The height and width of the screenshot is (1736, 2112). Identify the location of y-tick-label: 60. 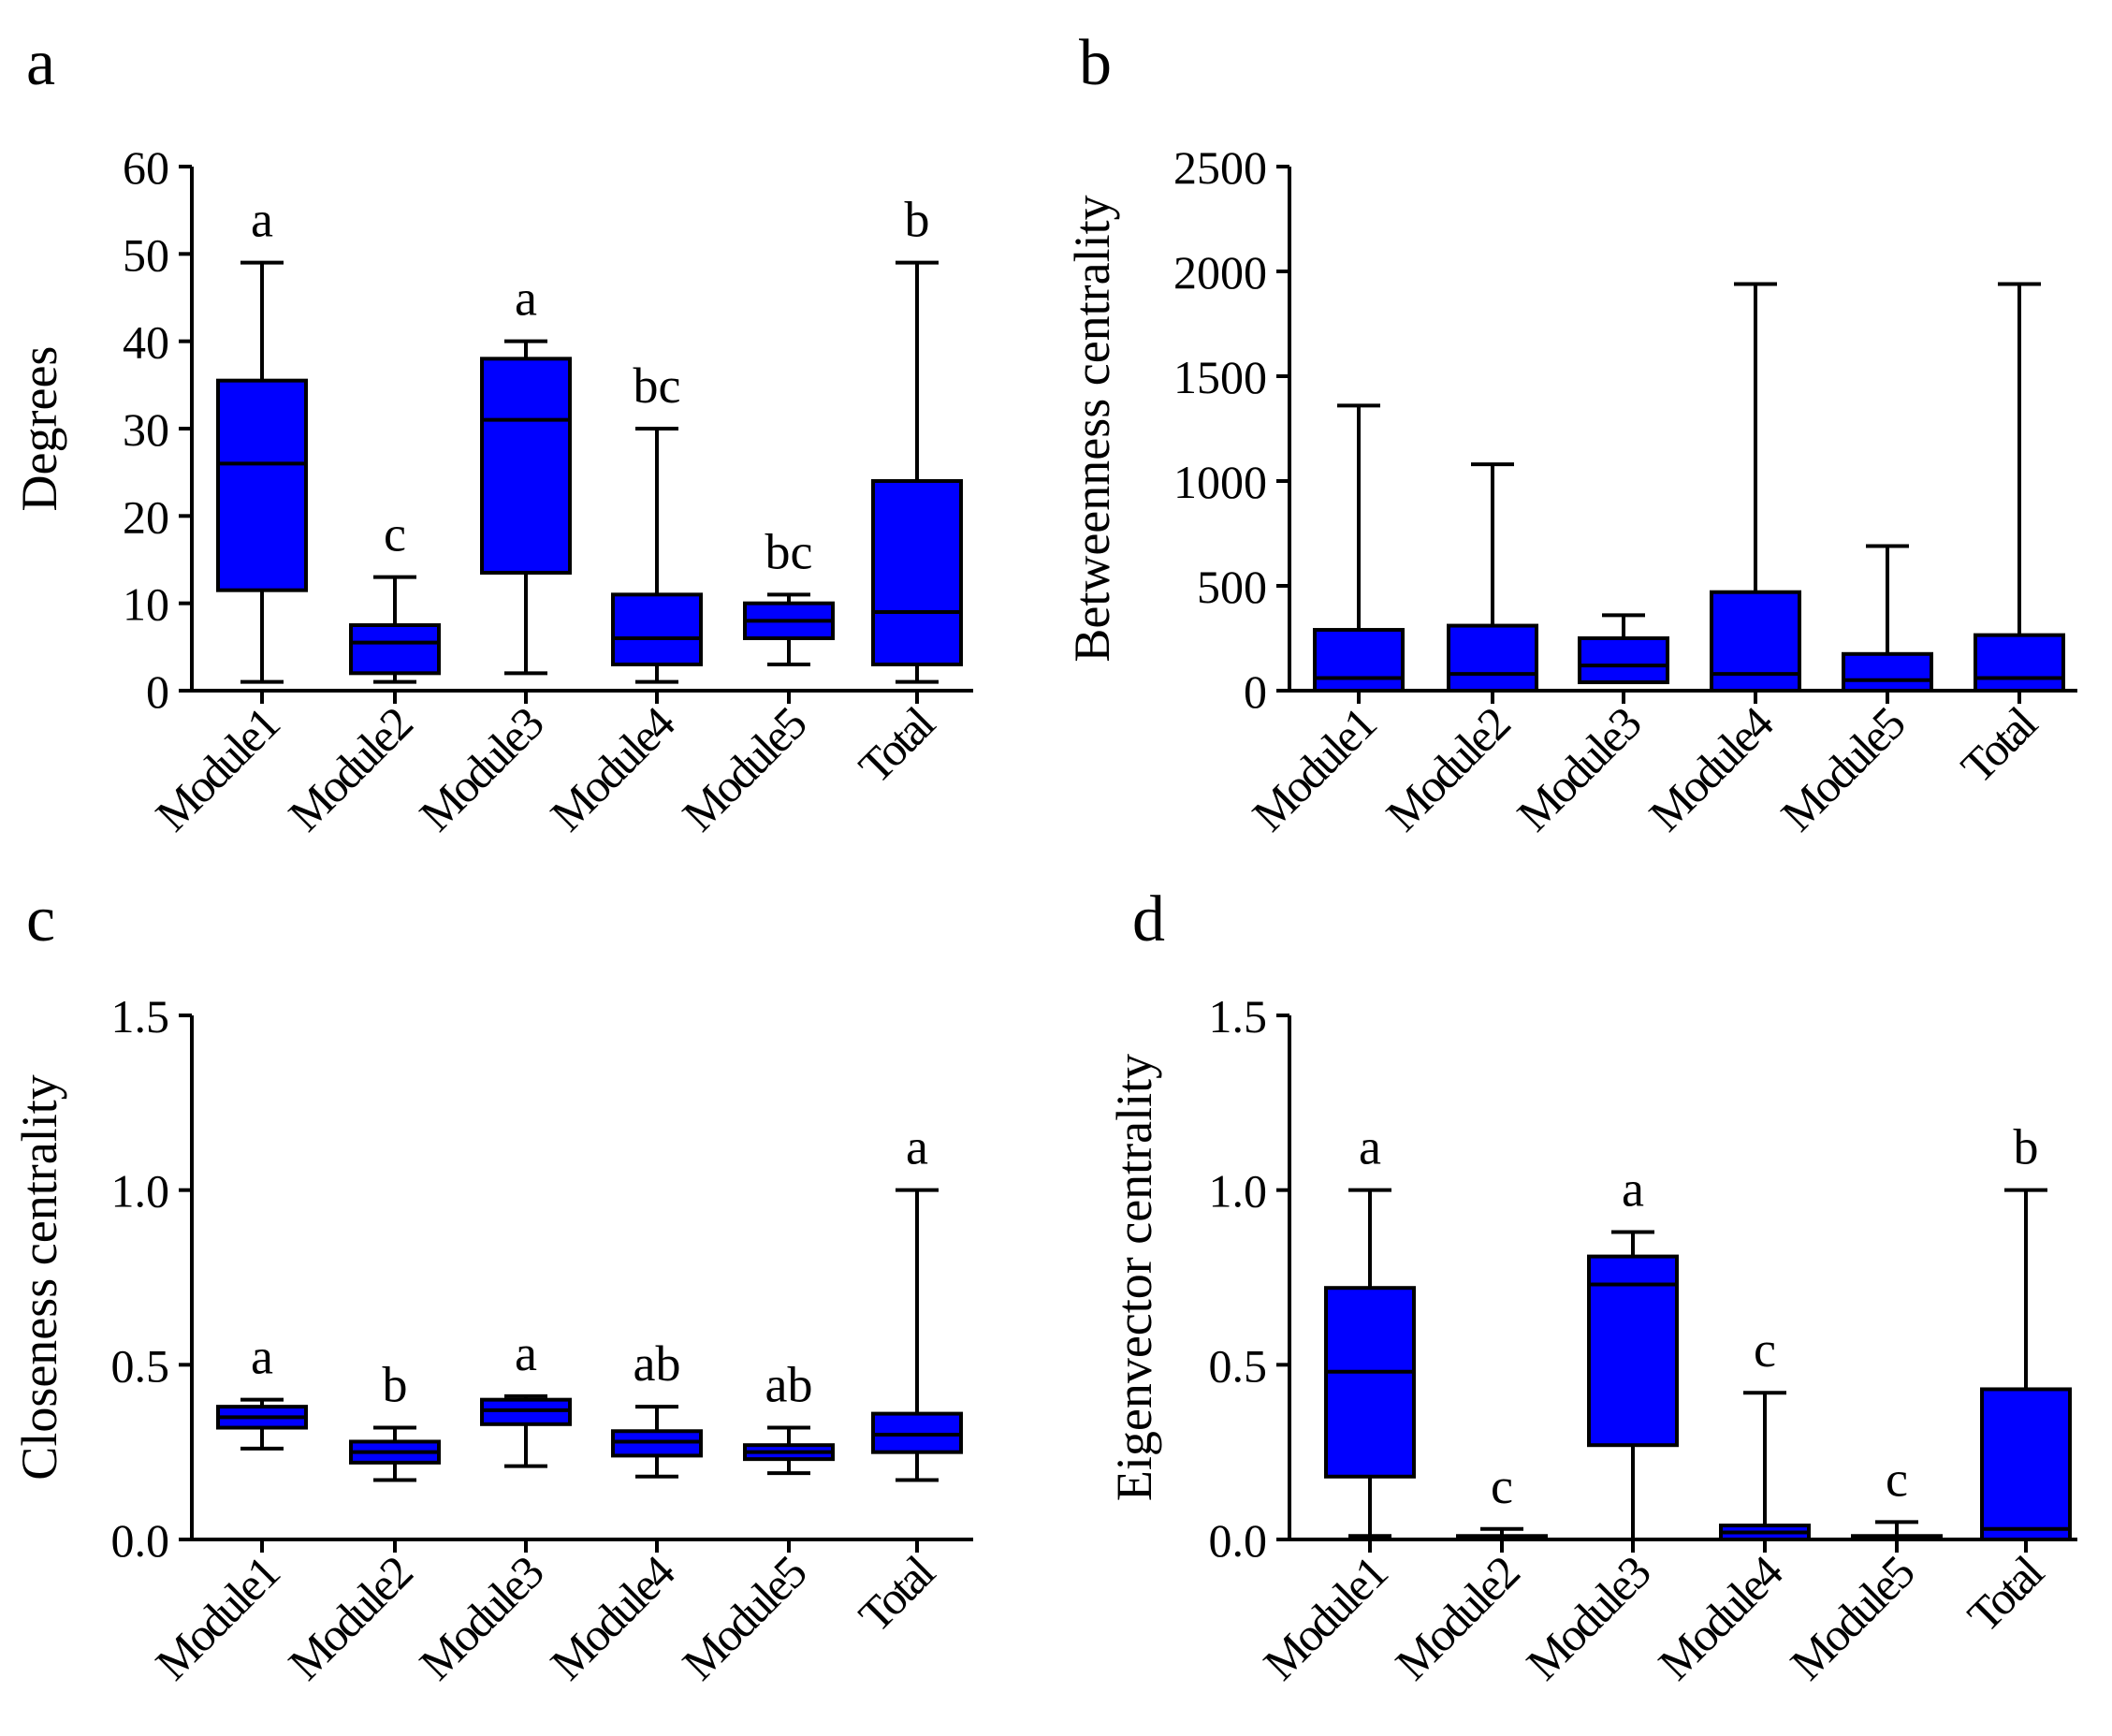
(146, 168).